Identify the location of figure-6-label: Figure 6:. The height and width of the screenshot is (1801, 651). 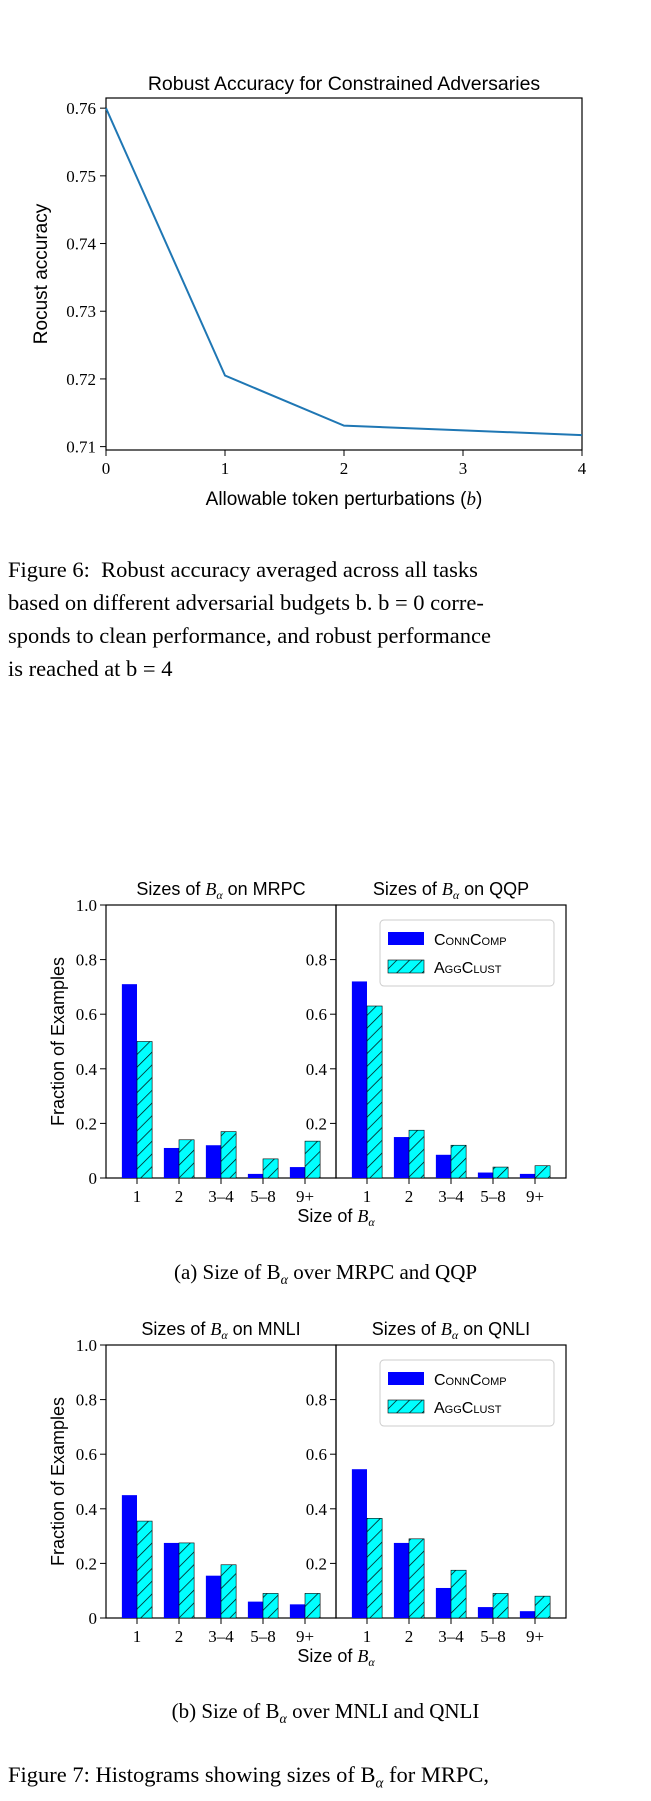
(49, 569).